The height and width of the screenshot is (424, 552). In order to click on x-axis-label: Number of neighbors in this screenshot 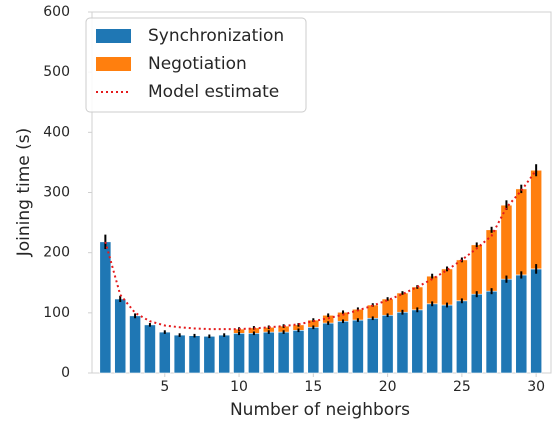, I will do `click(320, 410)`.